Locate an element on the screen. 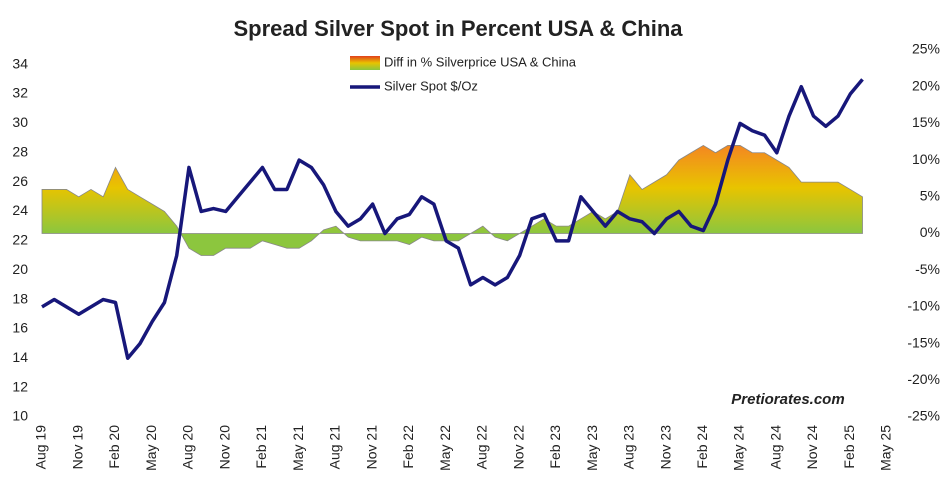 The image size is (945, 497). legend-label: Diff in % Silverprice USA & China is located at coordinates (480, 61).